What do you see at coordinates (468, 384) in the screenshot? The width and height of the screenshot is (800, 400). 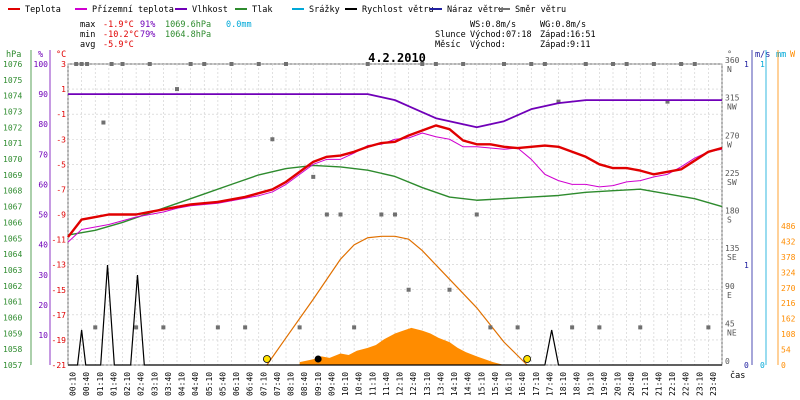 I see `time-tick-label: 14:40` at bounding box center [468, 384].